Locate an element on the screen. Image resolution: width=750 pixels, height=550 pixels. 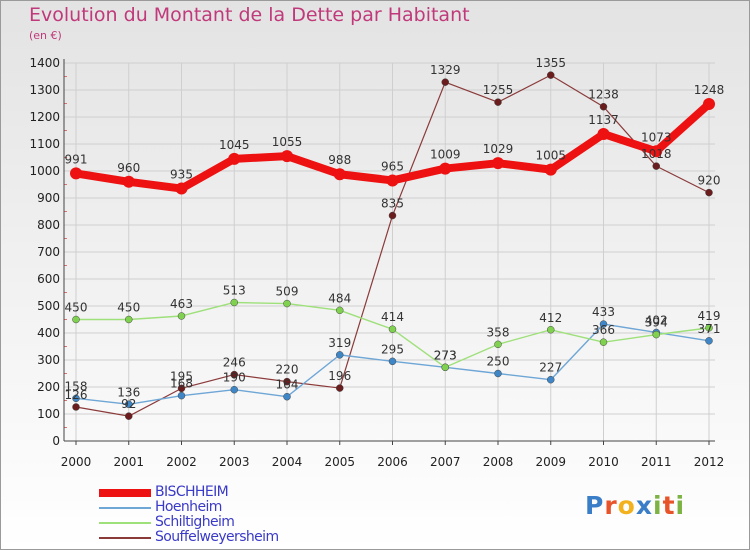
proxiti-logo: Proxiti is located at coordinates (635, 505).